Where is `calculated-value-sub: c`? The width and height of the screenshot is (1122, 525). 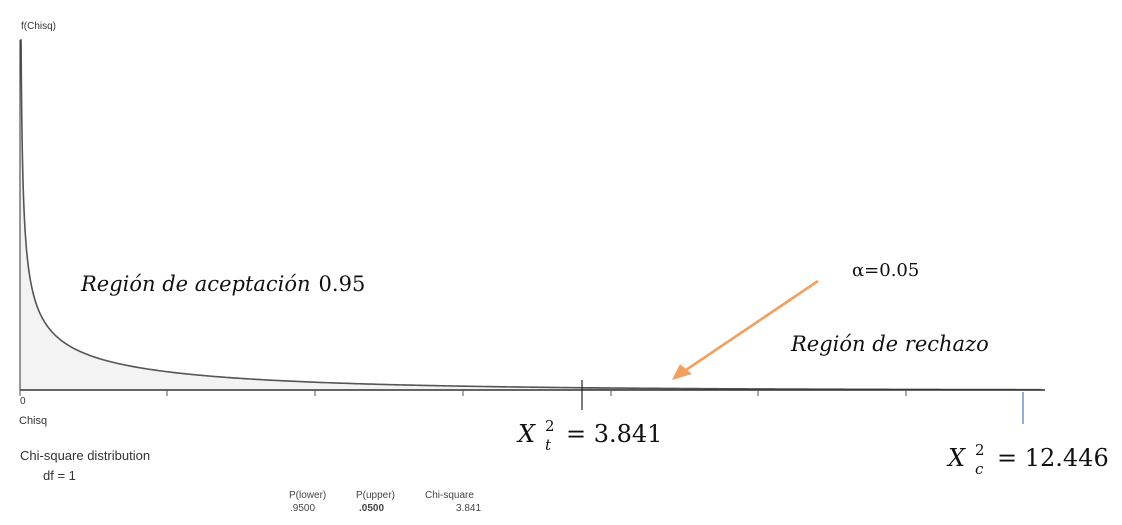
calculated-value-sub: c is located at coordinates (979, 469).